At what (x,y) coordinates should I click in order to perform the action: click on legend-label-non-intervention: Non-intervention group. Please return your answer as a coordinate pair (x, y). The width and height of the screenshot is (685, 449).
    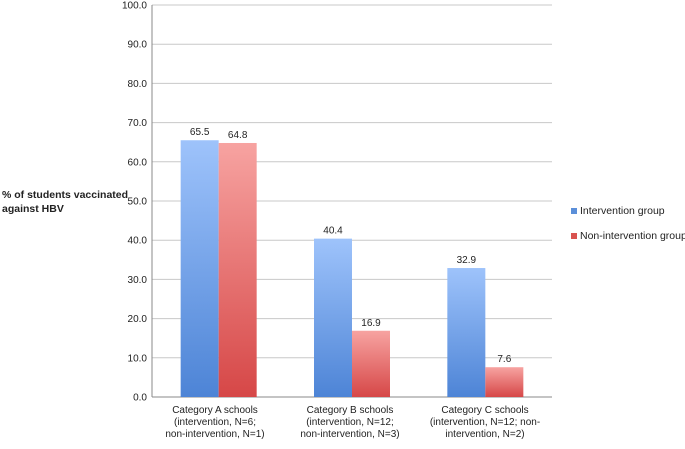
    Looking at the image, I should click on (632, 236).